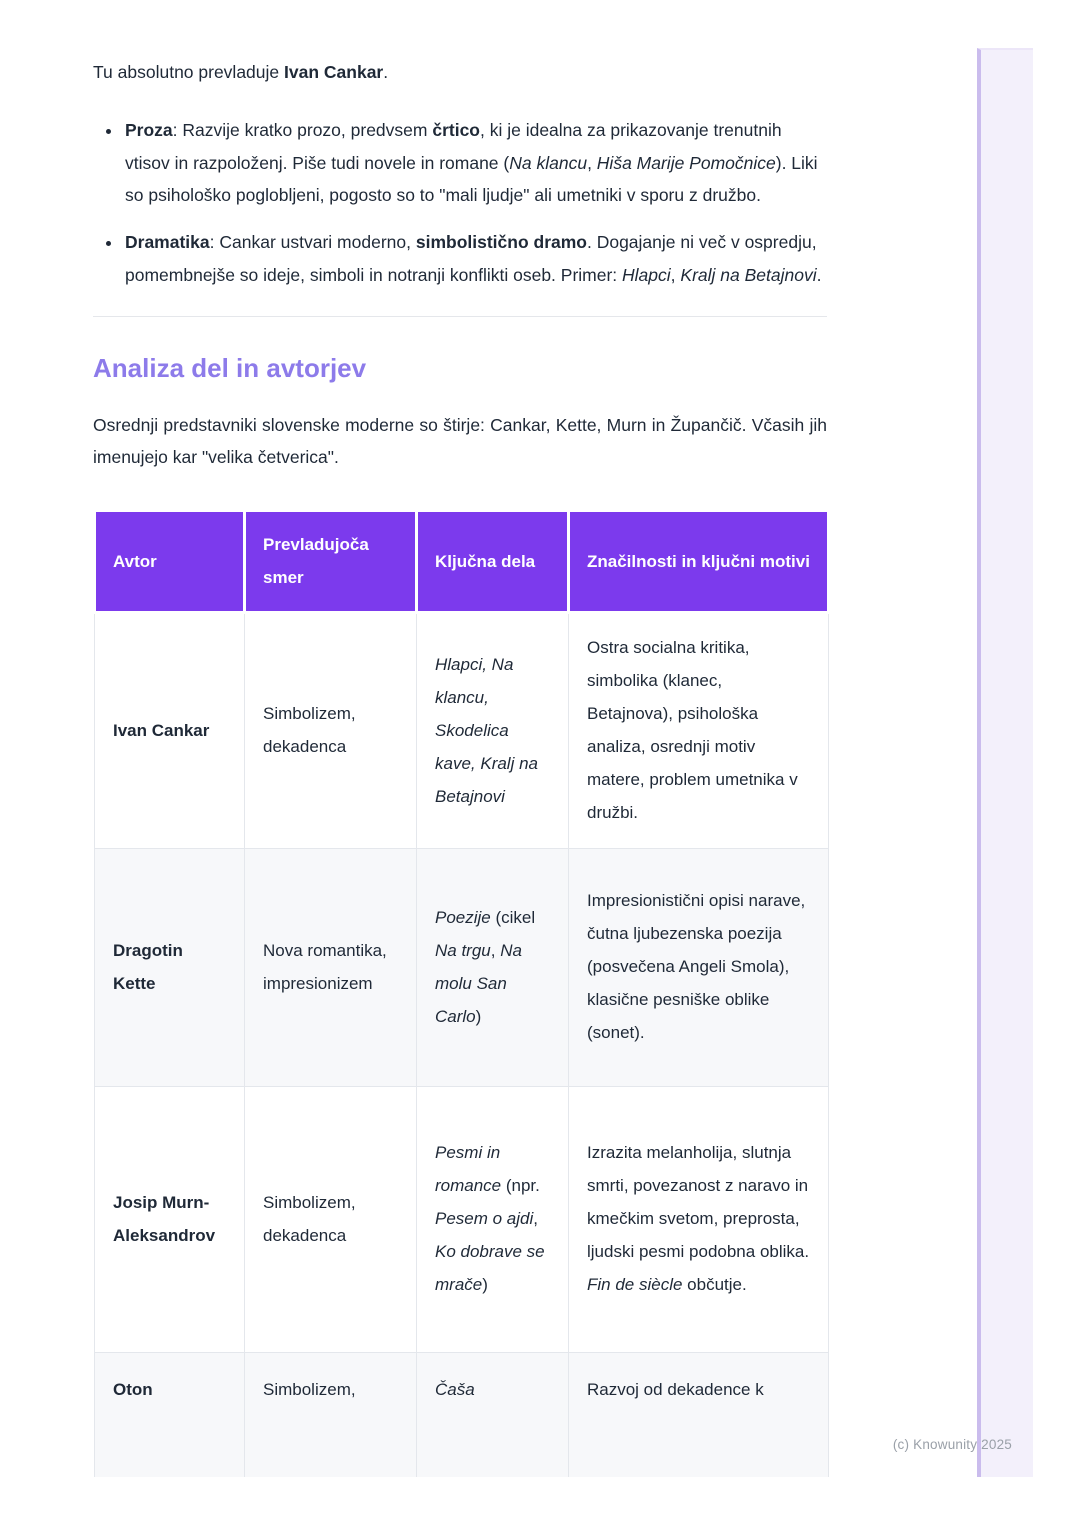  I want to click on dela-cell: Čaša, so click(492, 1414).